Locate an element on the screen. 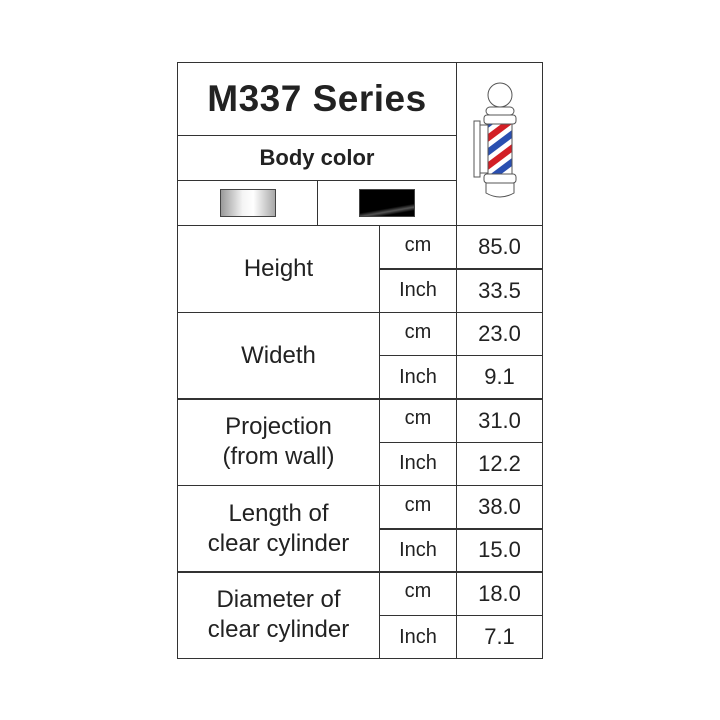  spec-label: Length of clear cylinder is located at coordinates (278, 528).